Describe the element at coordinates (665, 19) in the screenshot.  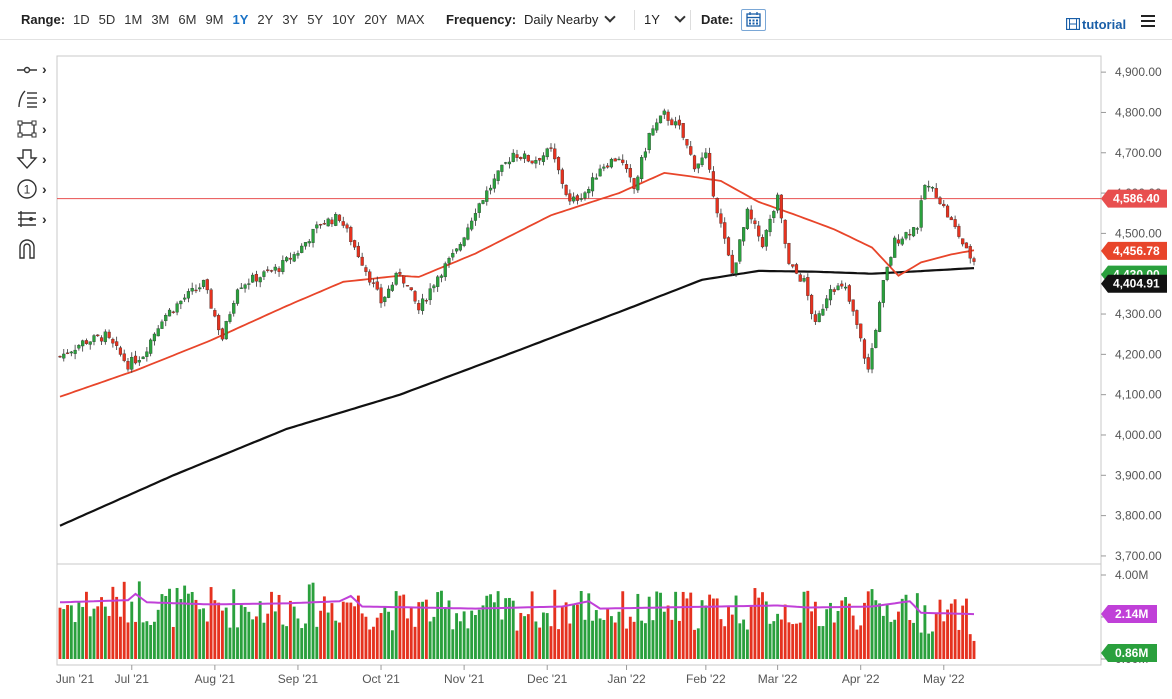
I see `period-dropdown: 1Y` at that location.